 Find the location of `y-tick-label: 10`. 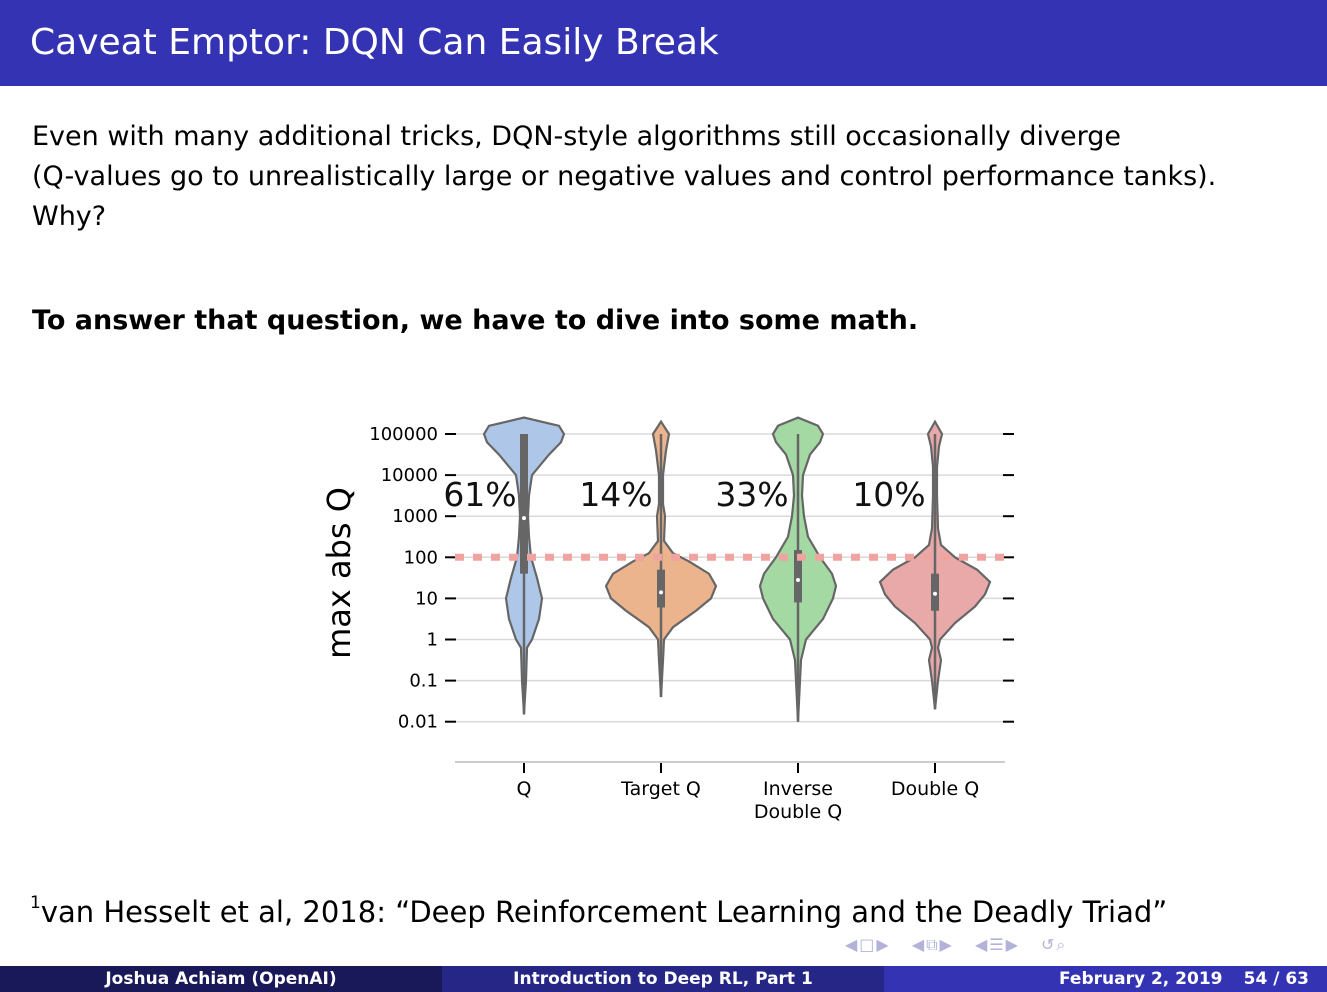

y-tick-label: 10 is located at coordinates (426, 598).